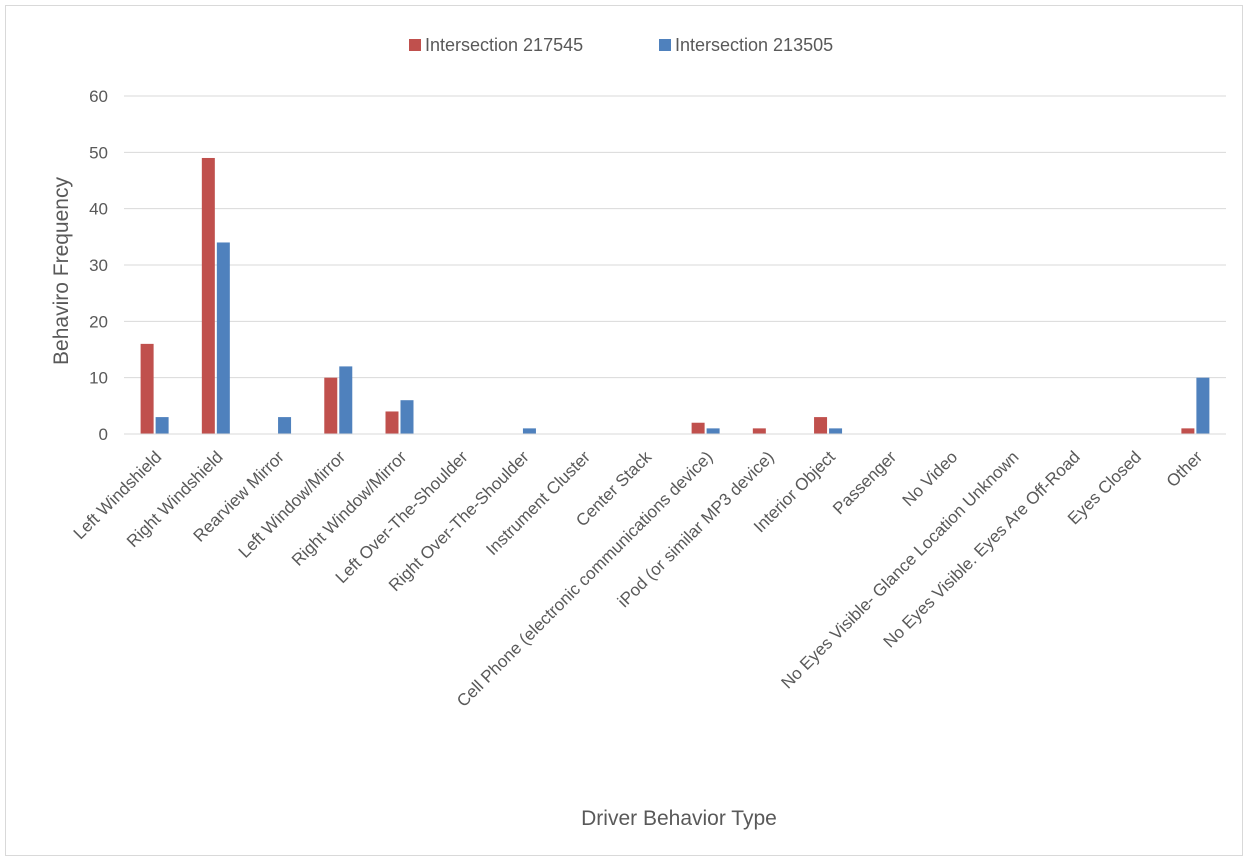  Describe the element at coordinates (292, 504) in the screenshot. I see `x-category-label: Left Window/Mirror` at that location.